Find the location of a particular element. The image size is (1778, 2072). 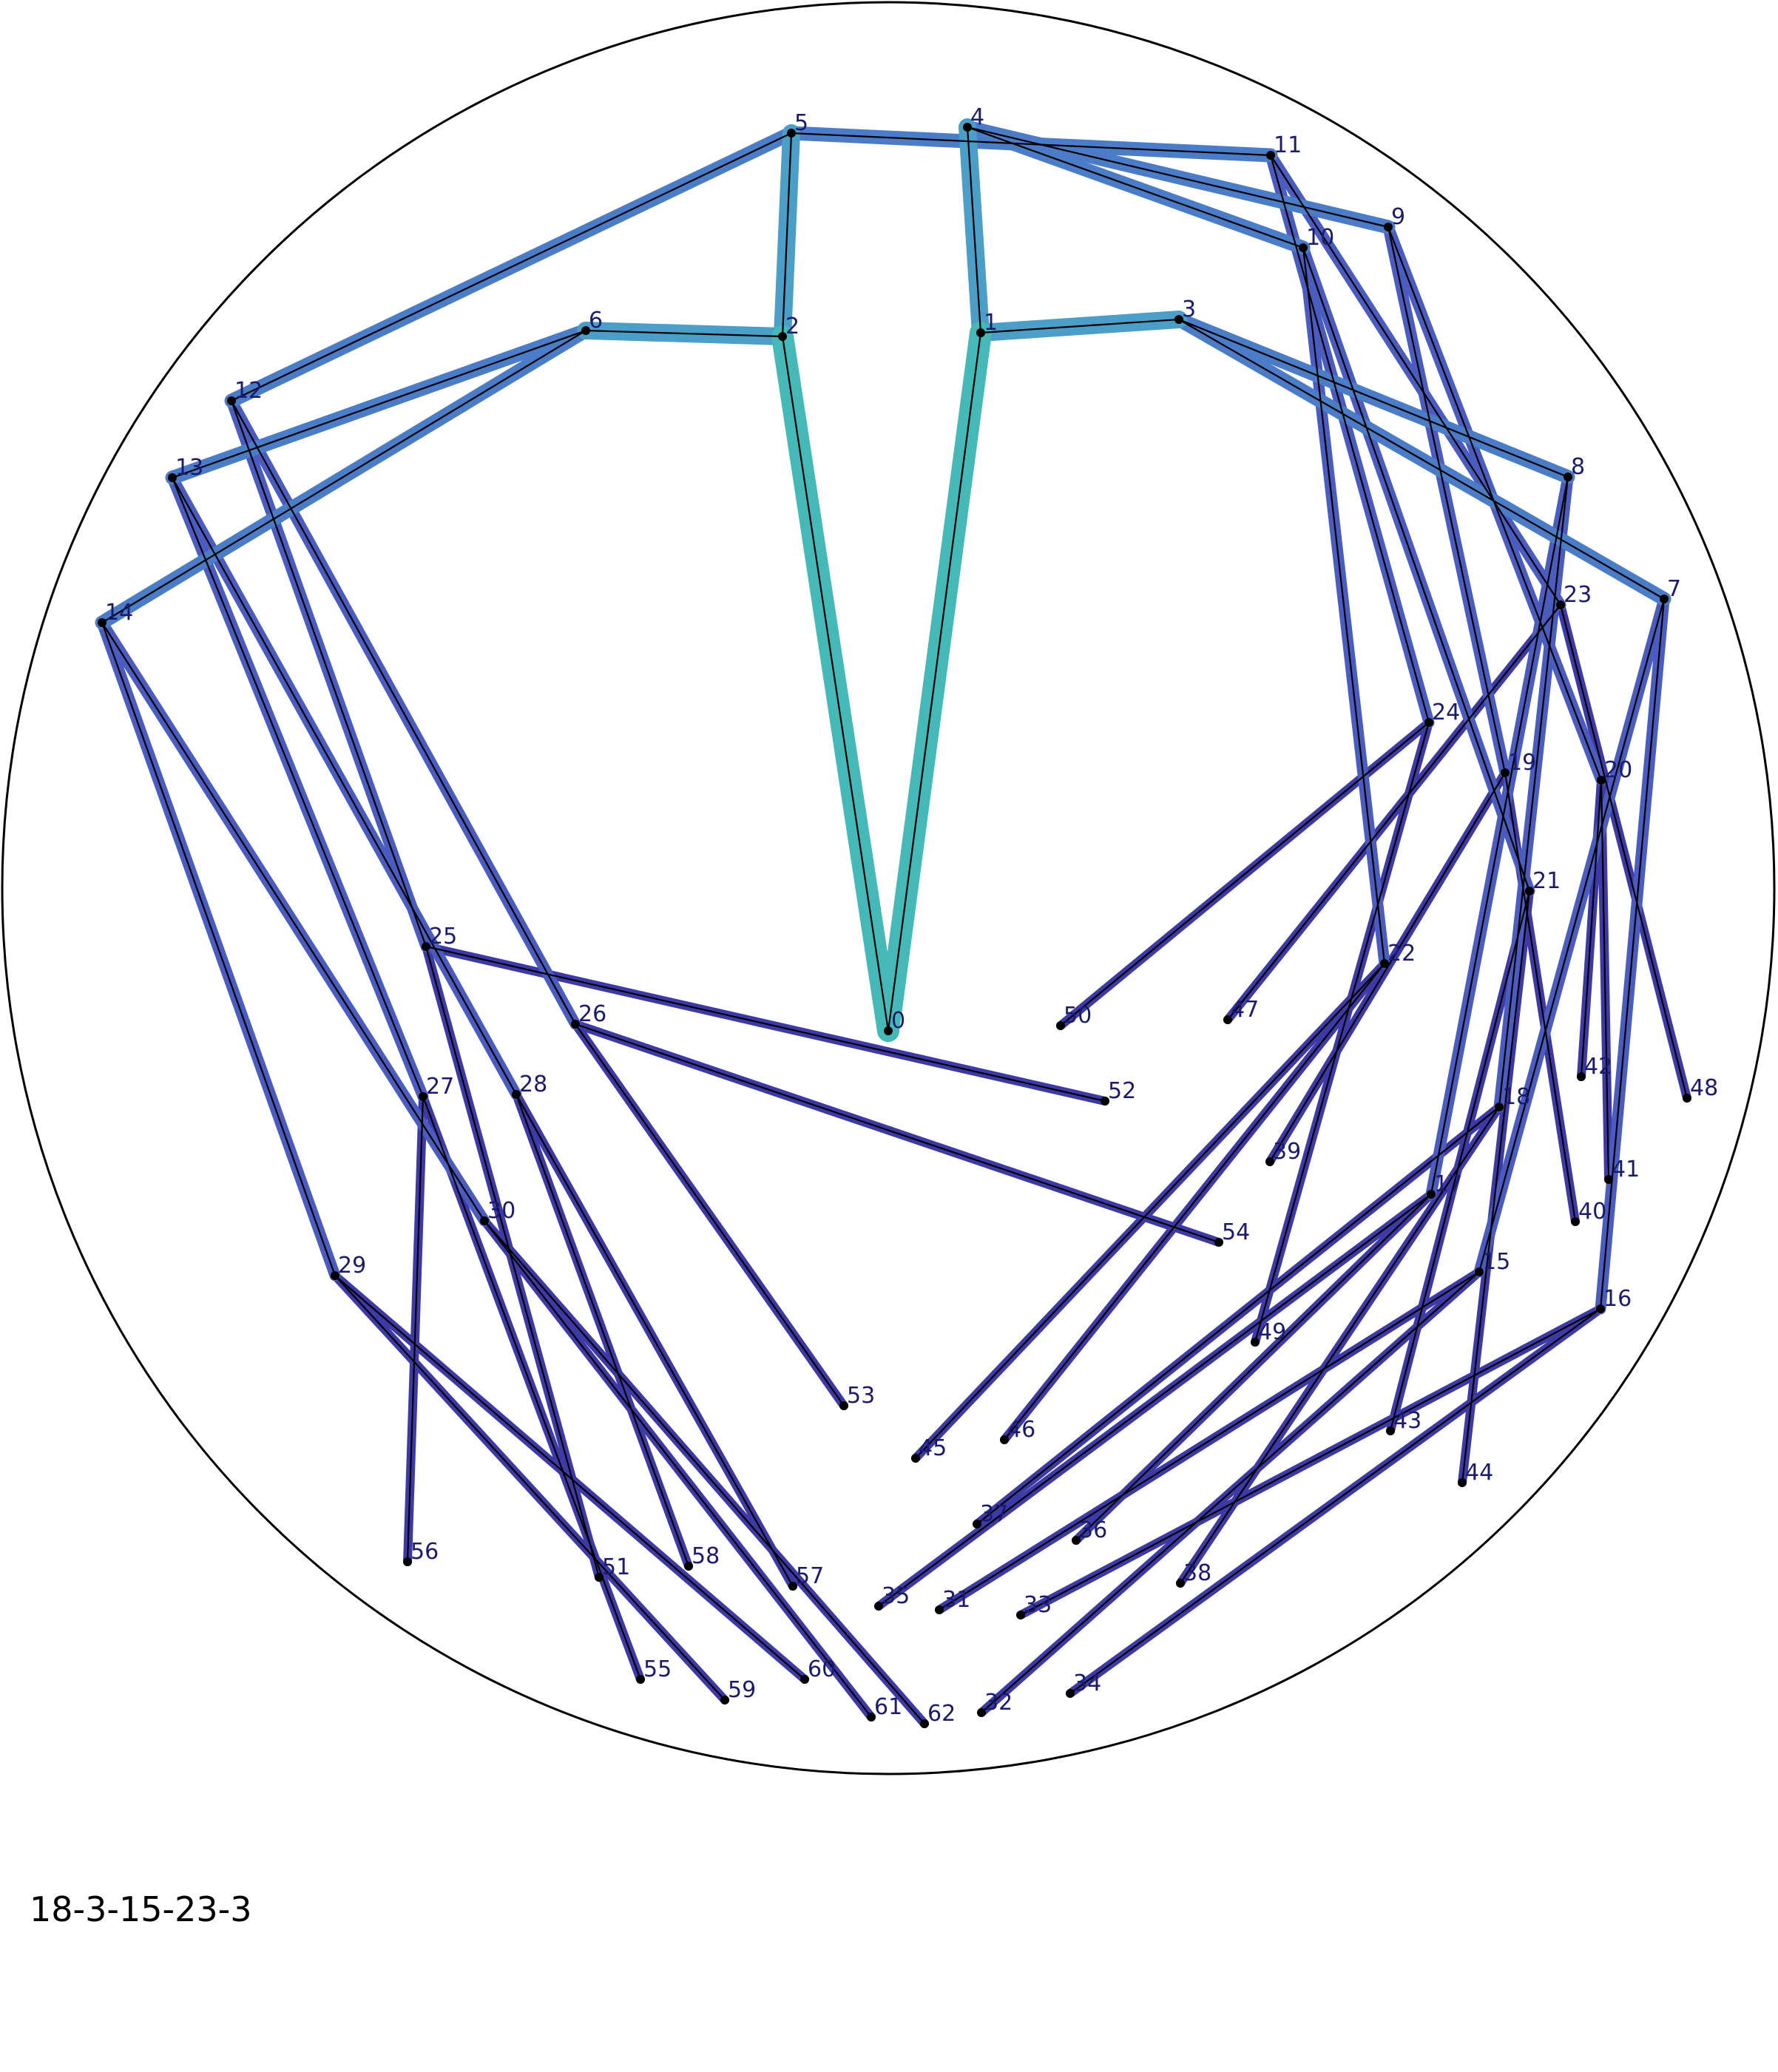

node-label-13: 13 is located at coordinates (189, 468).